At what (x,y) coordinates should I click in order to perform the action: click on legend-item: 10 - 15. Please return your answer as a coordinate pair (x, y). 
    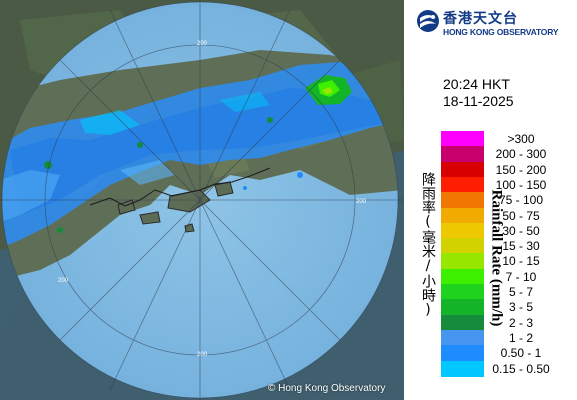
    Looking at the image, I should click on (509, 261).